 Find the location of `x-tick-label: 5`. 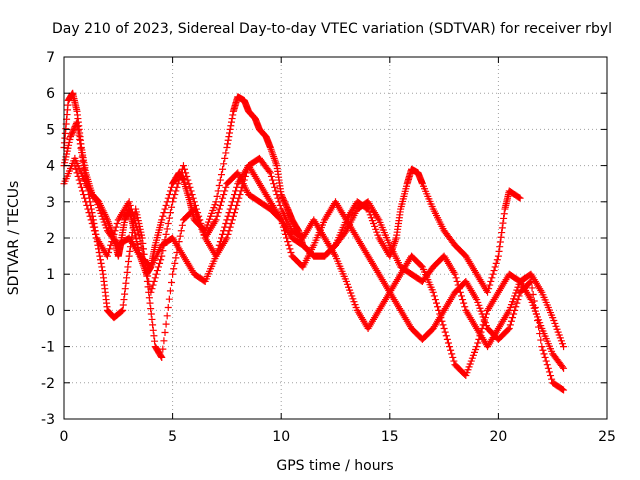

x-tick-label: 5 is located at coordinates (172, 437).